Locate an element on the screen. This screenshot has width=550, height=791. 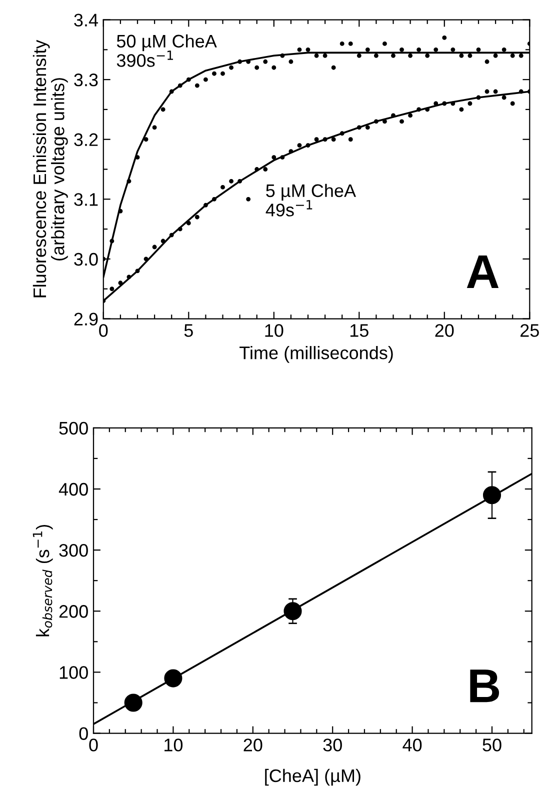
y-axis-title: k$_{observed}$ (s$^{−1}$) is located at coordinates (42, 580).